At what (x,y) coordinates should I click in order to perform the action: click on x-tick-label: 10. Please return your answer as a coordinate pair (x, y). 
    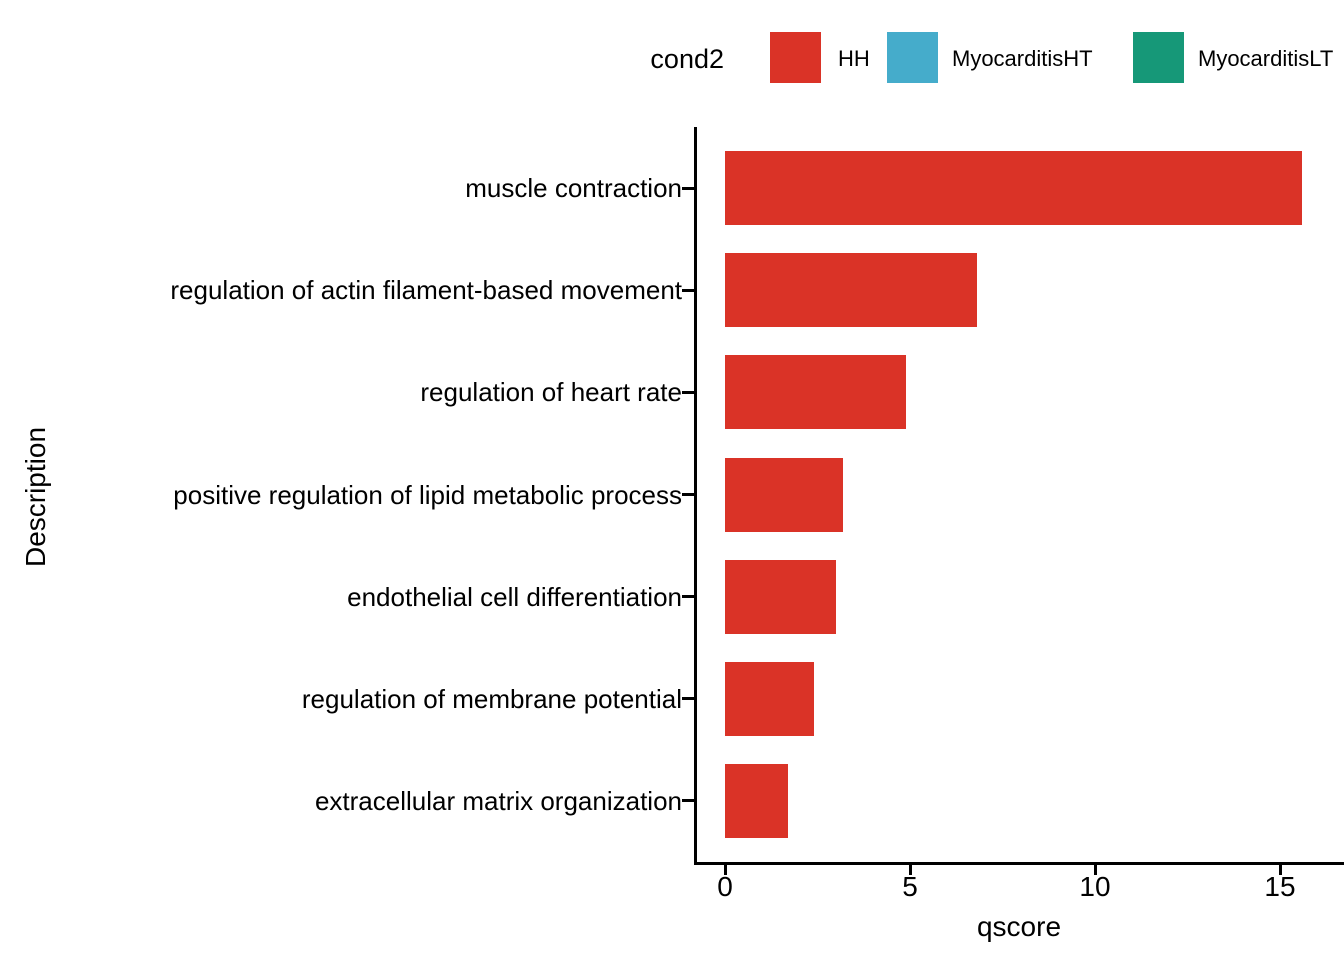
    Looking at the image, I should click on (1095, 886).